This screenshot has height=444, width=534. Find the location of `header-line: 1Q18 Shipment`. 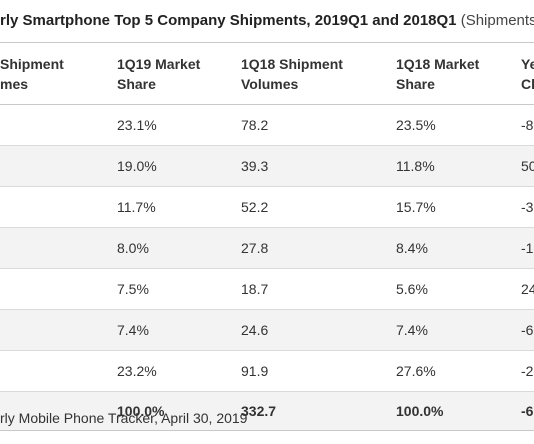

header-line: 1Q18 Shipment is located at coordinates (292, 63).